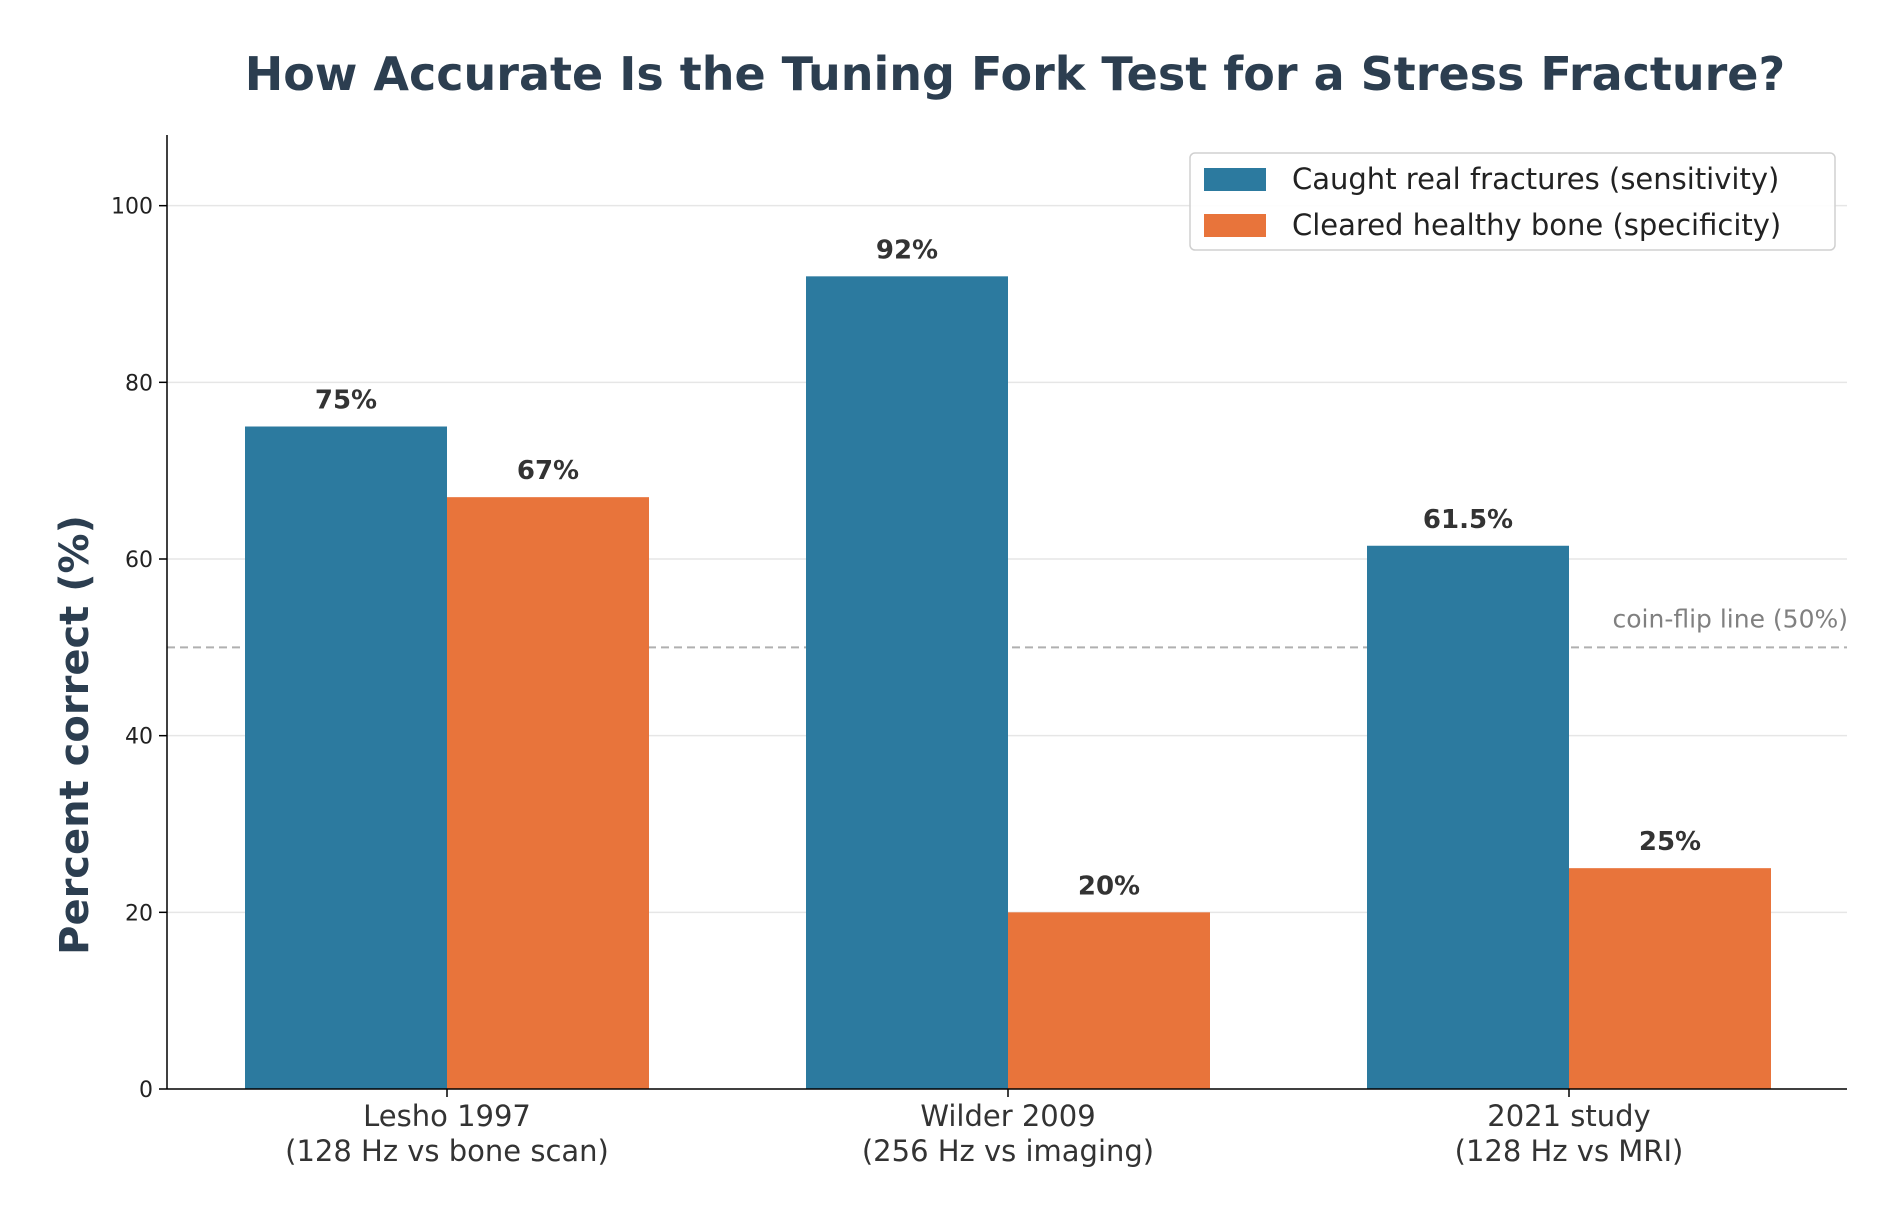 The width and height of the screenshot is (1891, 1215). What do you see at coordinates (548, 471) in the screenshot?
I see `data-label: 67%` at bounding box center [548, 471].